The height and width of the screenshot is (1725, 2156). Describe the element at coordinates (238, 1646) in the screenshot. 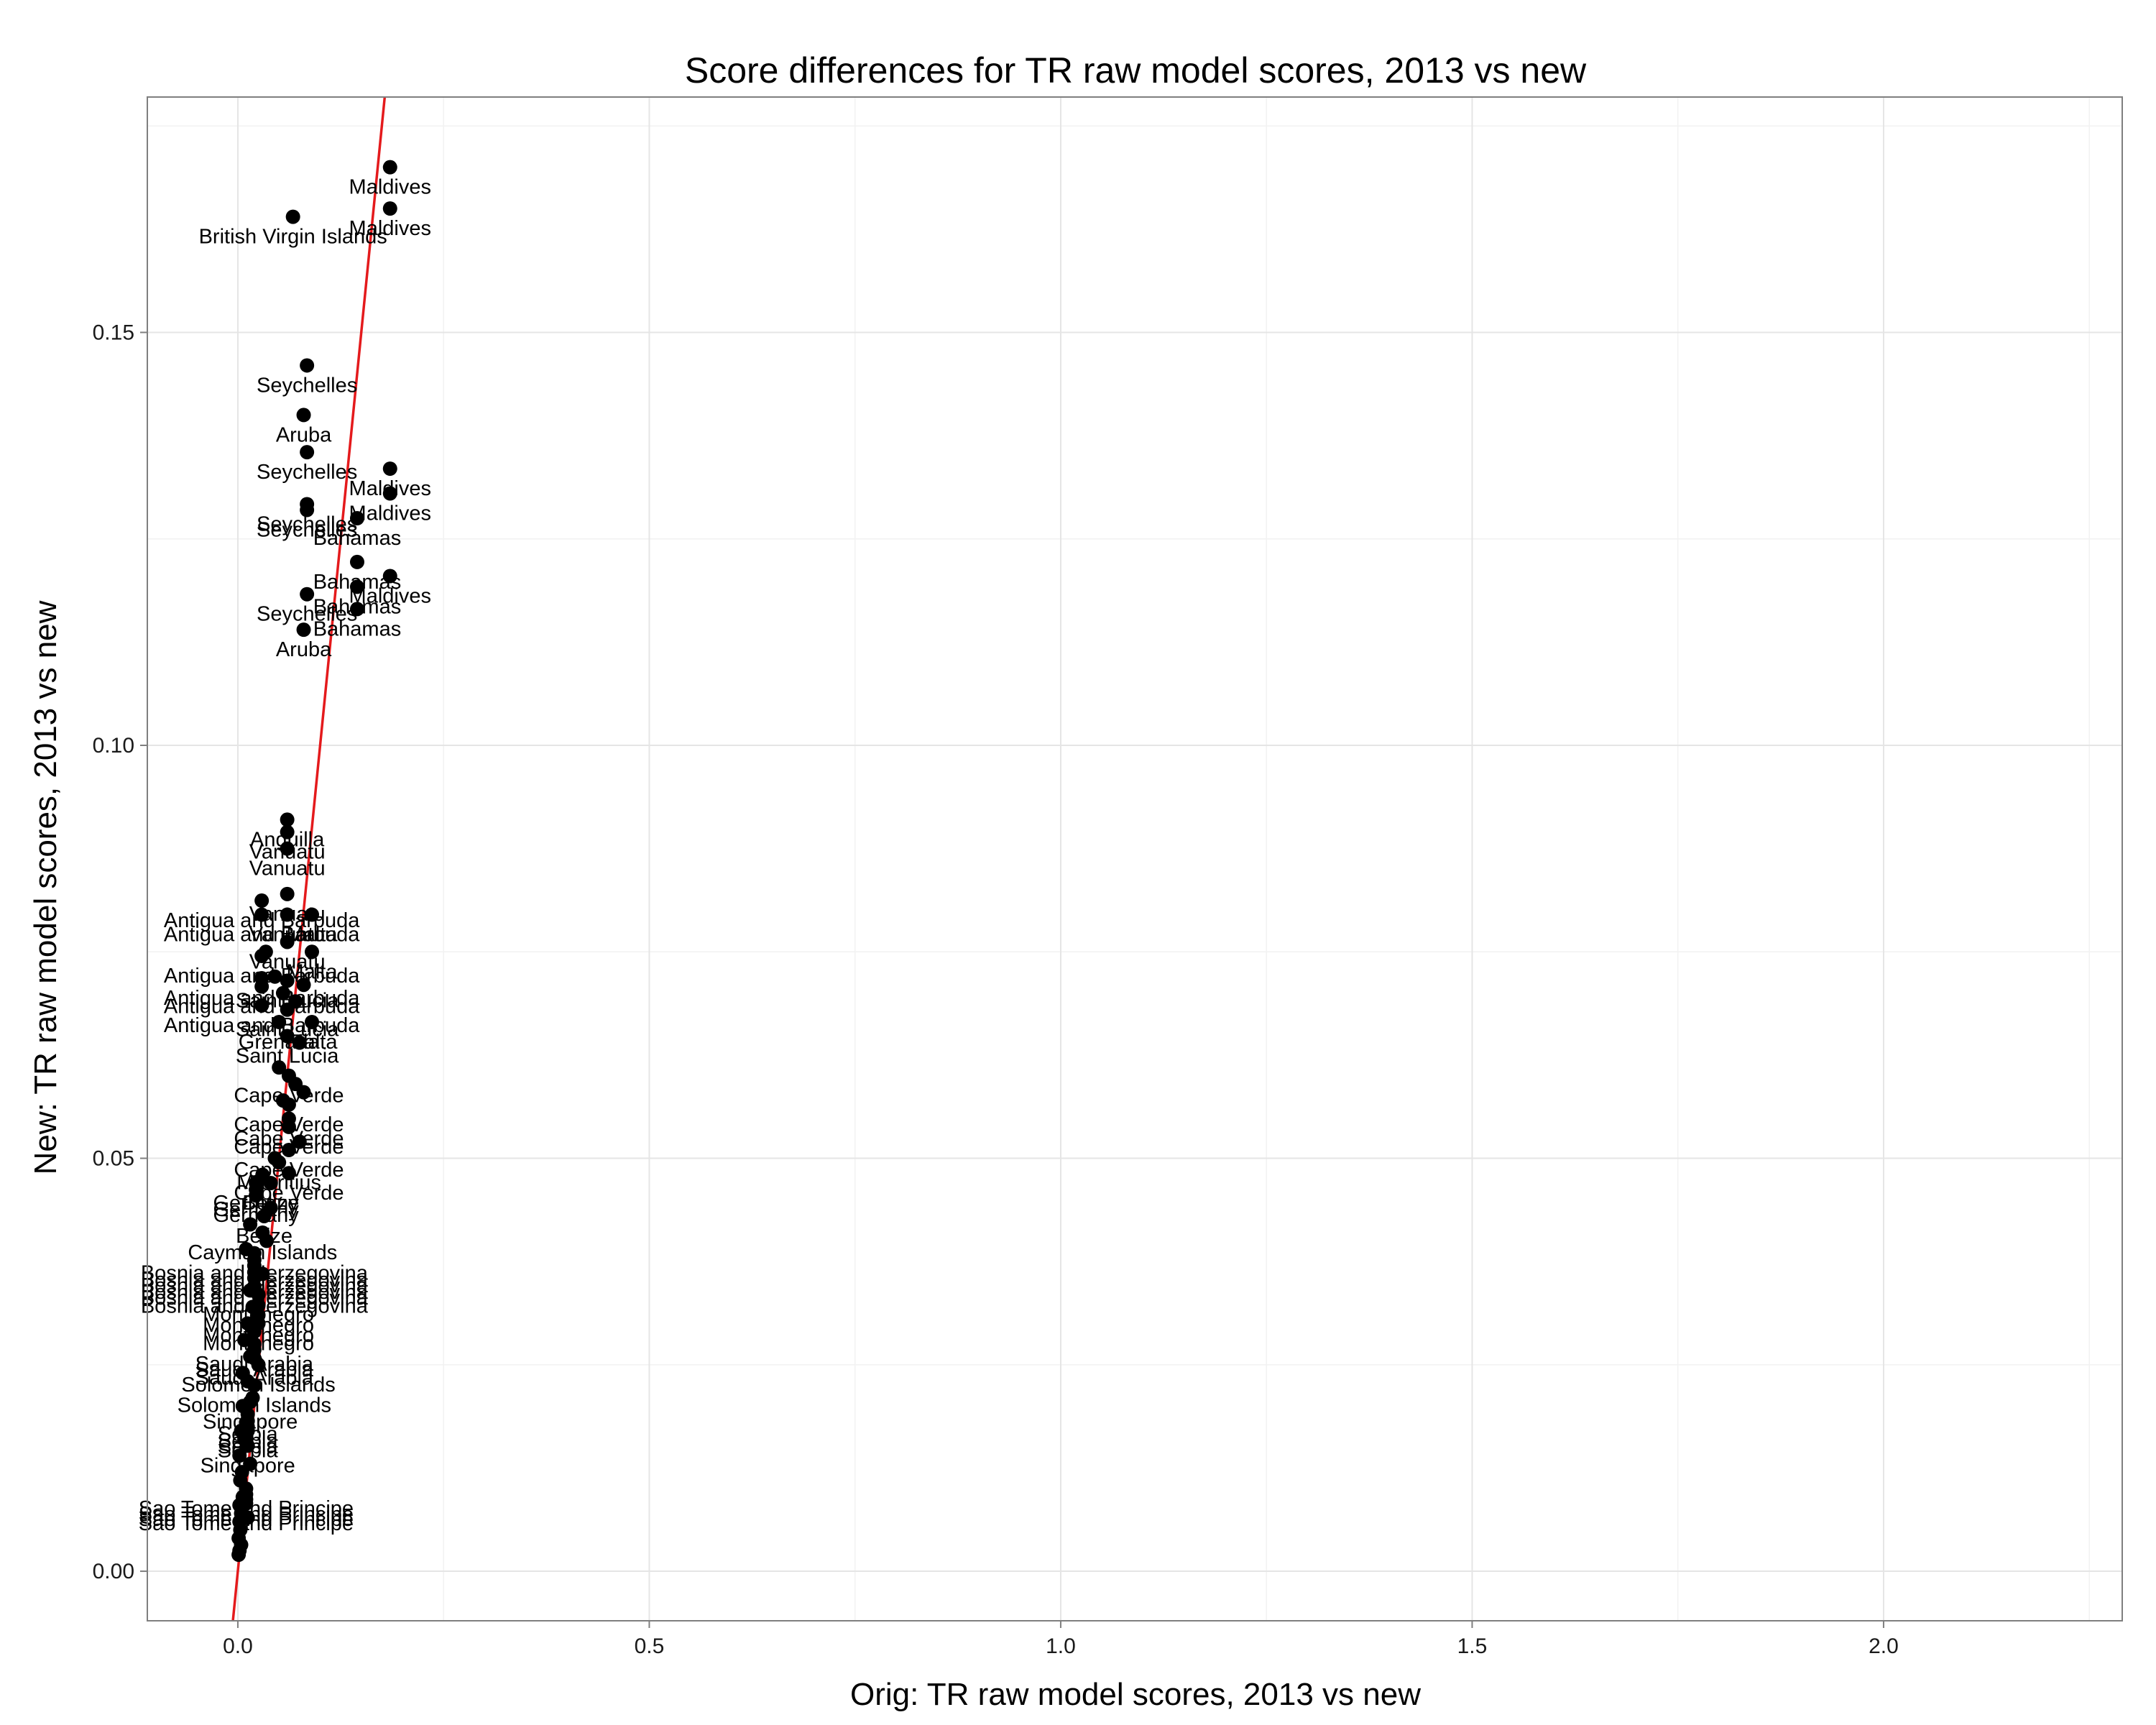

I see `x-tick-label: 0.0` at that location.